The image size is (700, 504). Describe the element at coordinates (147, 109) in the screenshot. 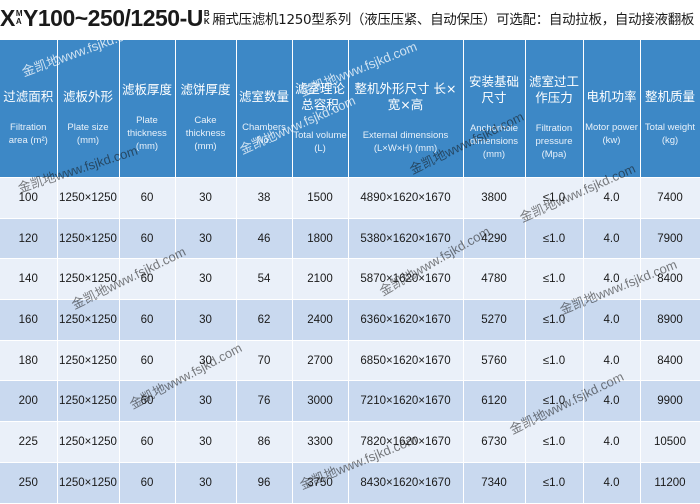

I see `header-plate-thickness: 滤板厚度 Plate thickness (mm)` at that location.